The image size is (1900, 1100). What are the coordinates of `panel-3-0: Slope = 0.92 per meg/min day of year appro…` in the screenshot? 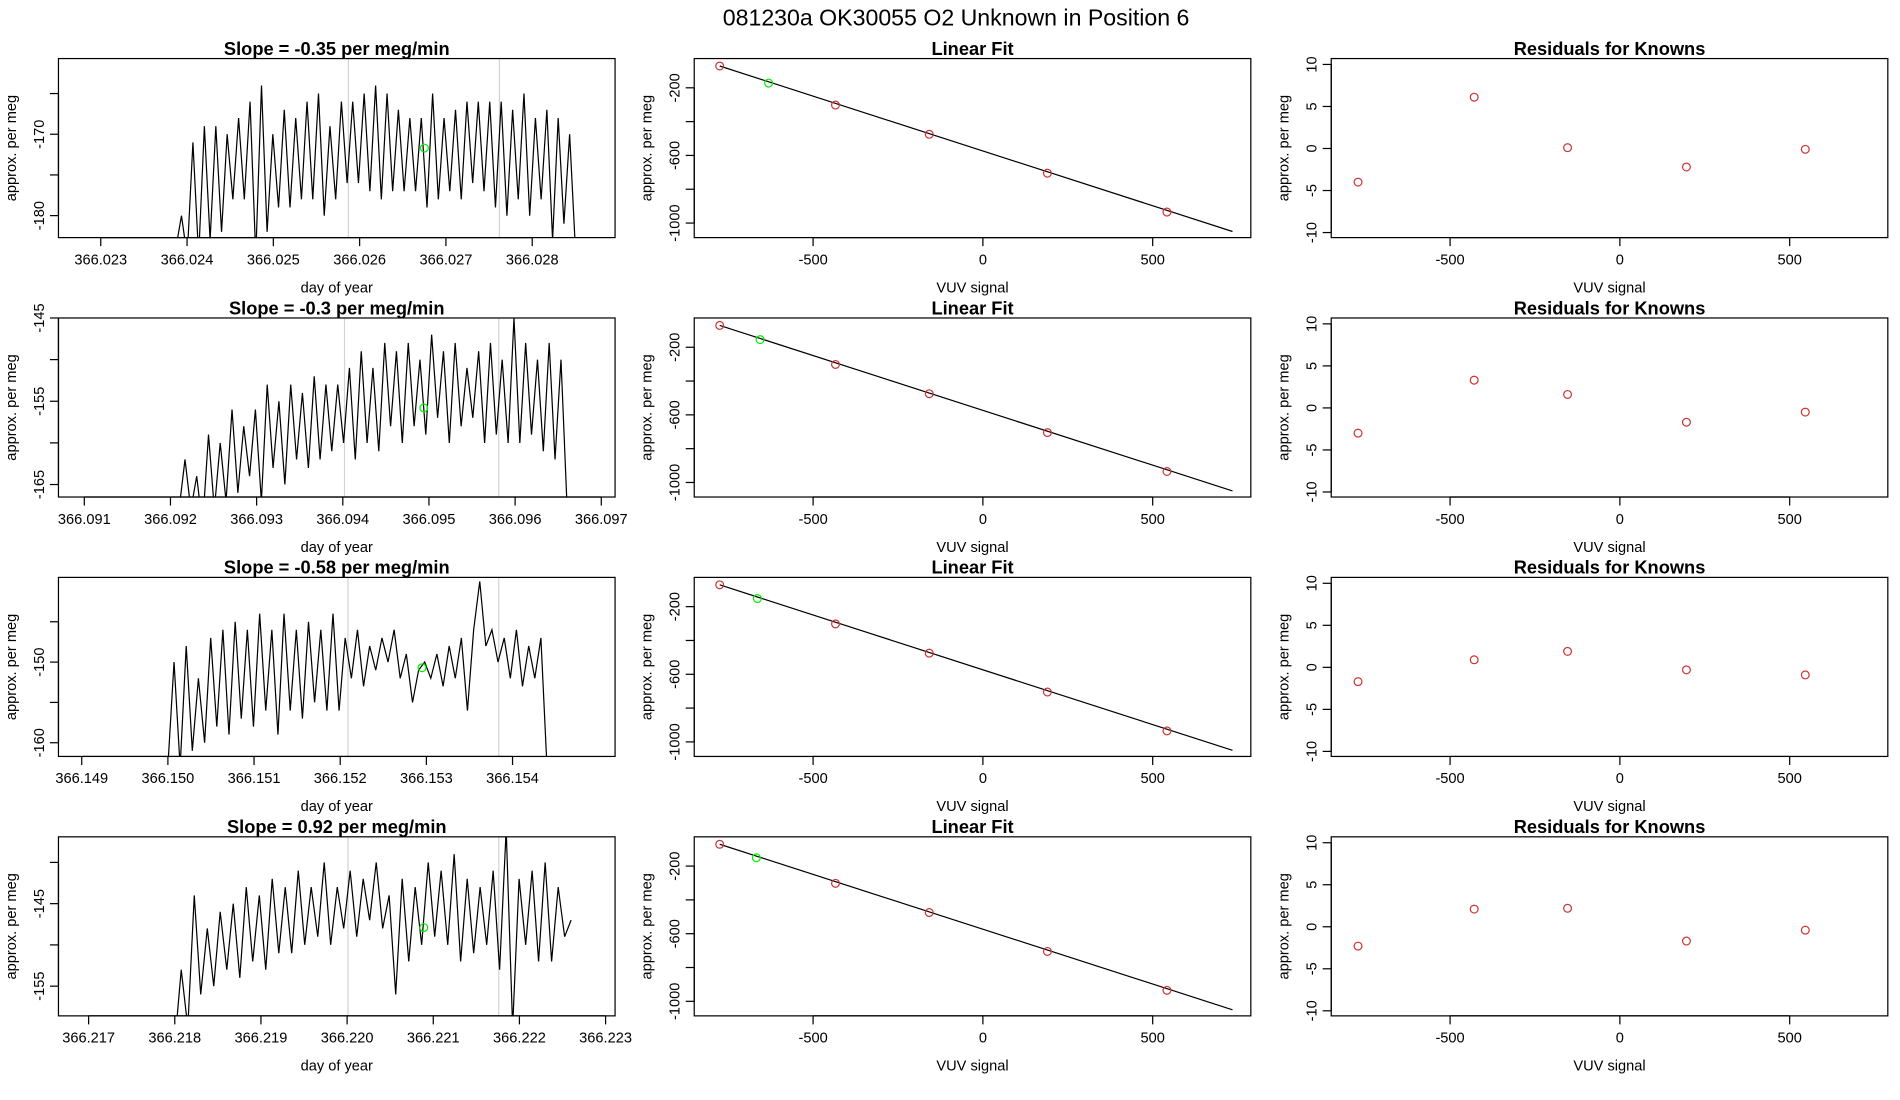 It's located at (318, 945).